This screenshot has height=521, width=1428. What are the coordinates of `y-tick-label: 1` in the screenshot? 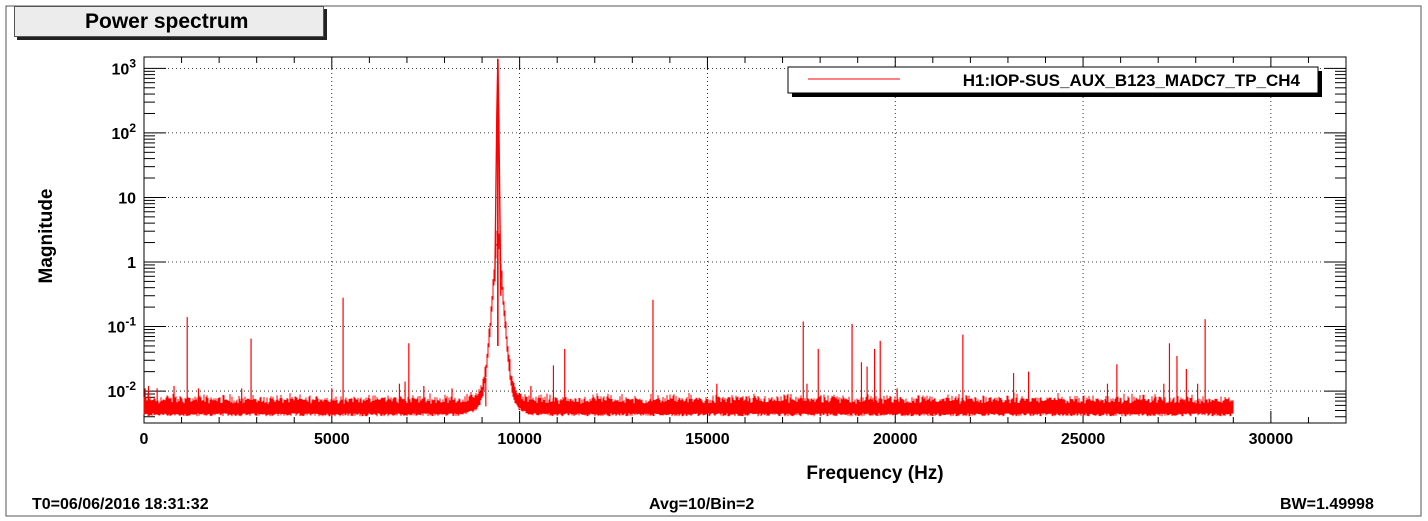 It's located at (131, 263).